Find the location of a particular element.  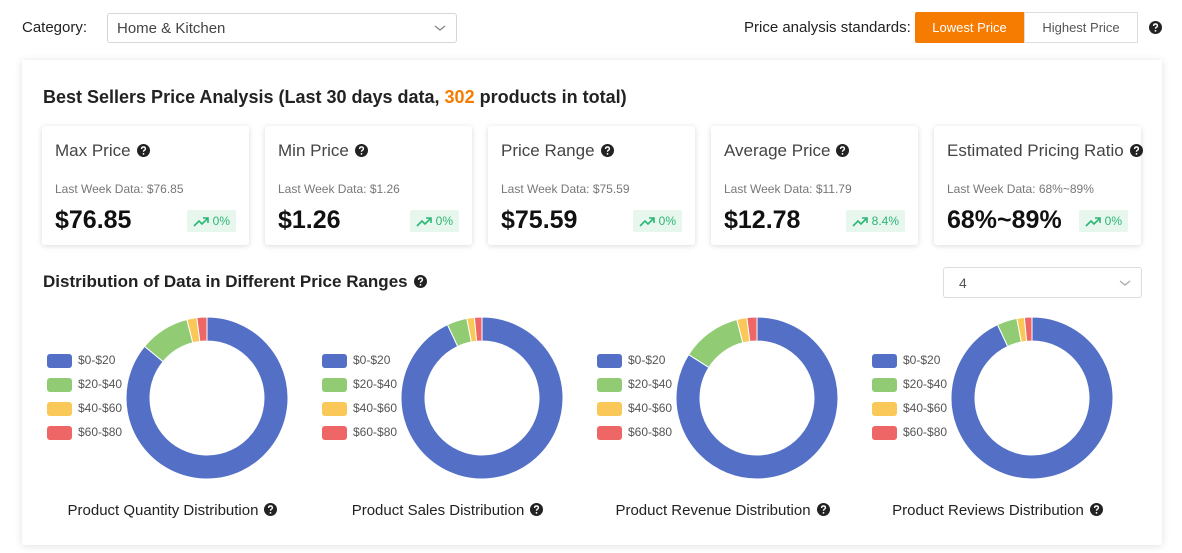

ranges-select: 4 is located at coordinates (1042, 282).